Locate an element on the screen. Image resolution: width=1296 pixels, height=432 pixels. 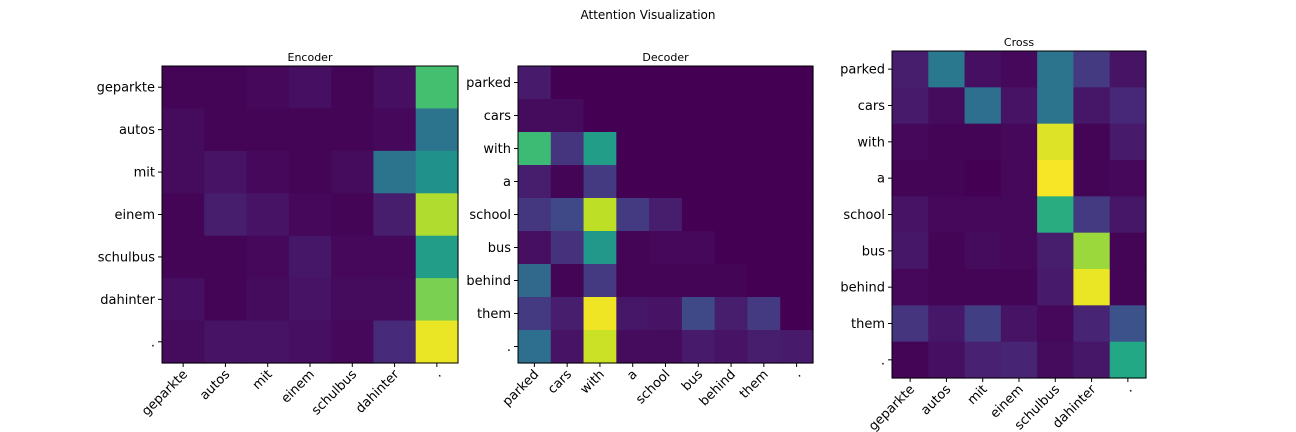
x-tick-label: mit is located at coordinates (263, 380).